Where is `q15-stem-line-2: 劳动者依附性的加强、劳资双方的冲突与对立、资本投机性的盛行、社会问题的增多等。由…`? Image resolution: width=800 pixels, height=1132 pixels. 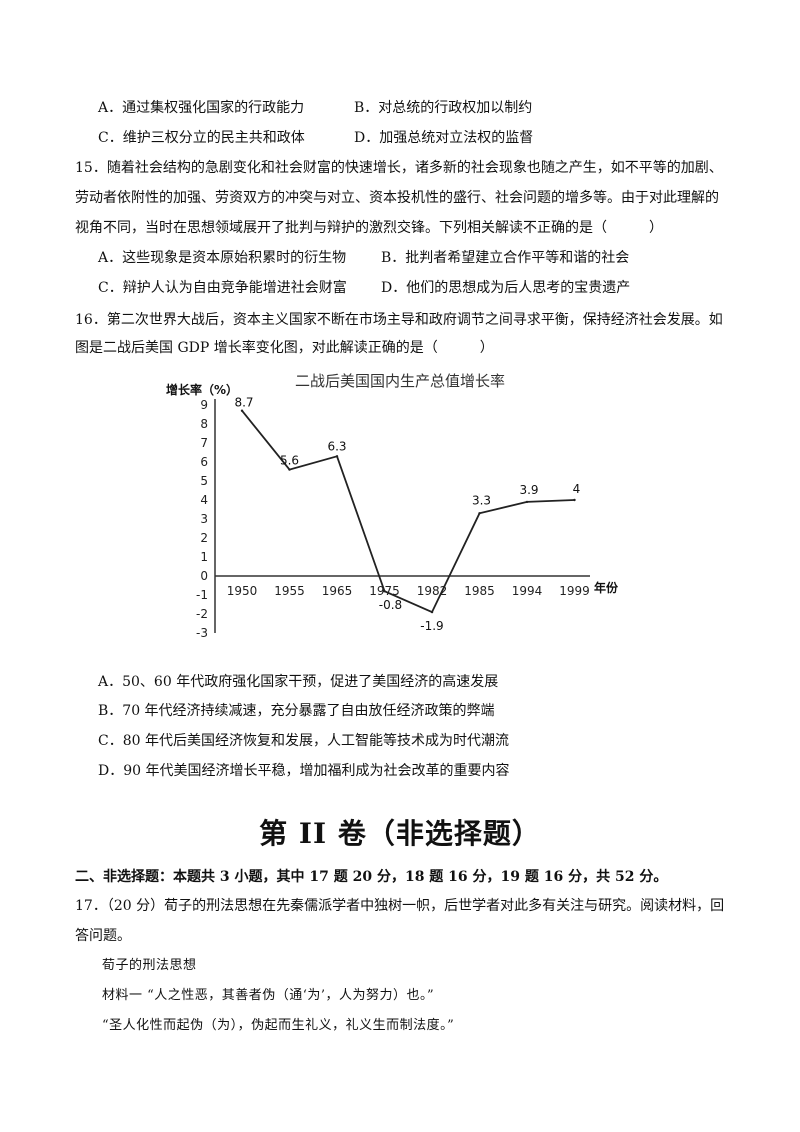
q15-stem-line-2: 劳动者依附性的加强、劳资双方的冲突与对立、资本投机性的盛行、社会问题的增多等。由… is located at coordinates (397, 198).